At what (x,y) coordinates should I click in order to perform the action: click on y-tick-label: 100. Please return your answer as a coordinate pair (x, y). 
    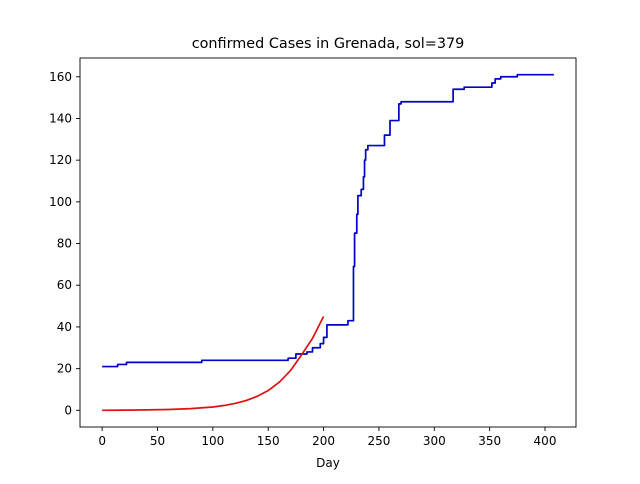
    Looking at the image, I should click on (60, 202).